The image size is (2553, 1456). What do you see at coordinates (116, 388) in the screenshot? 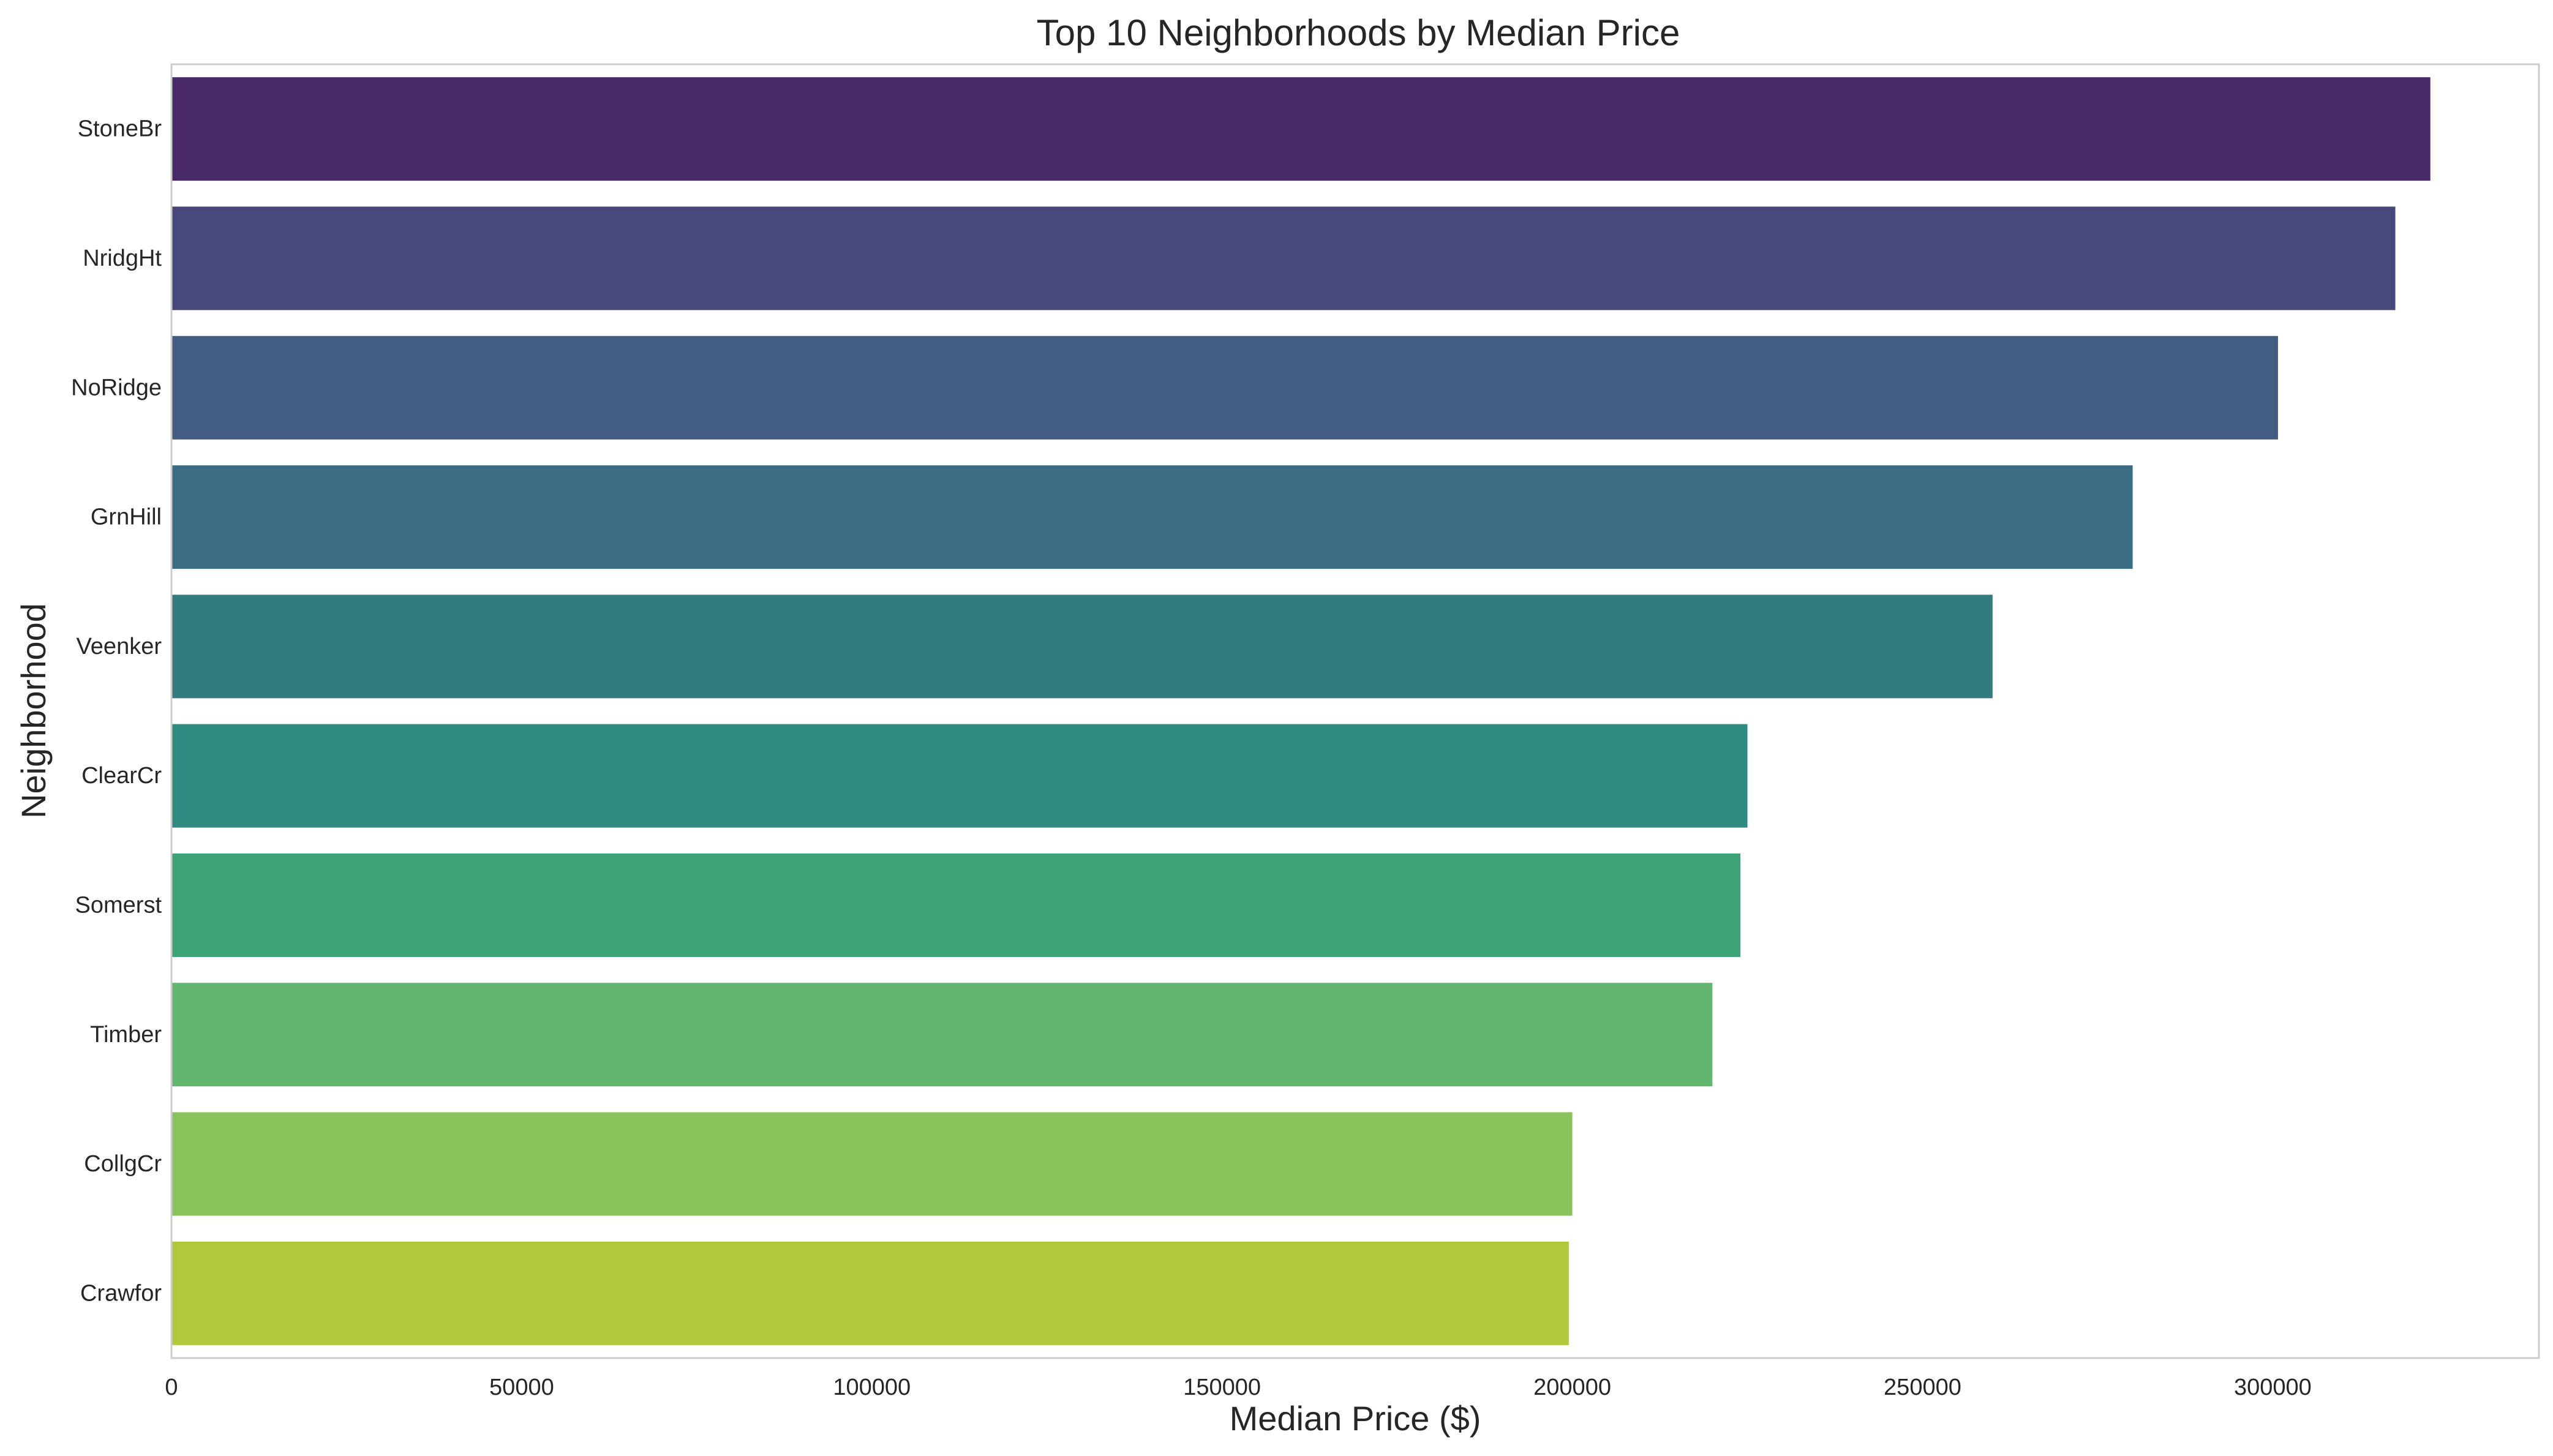
I see `y-tick-label: NoRidge` at bounding box center [116, 388].